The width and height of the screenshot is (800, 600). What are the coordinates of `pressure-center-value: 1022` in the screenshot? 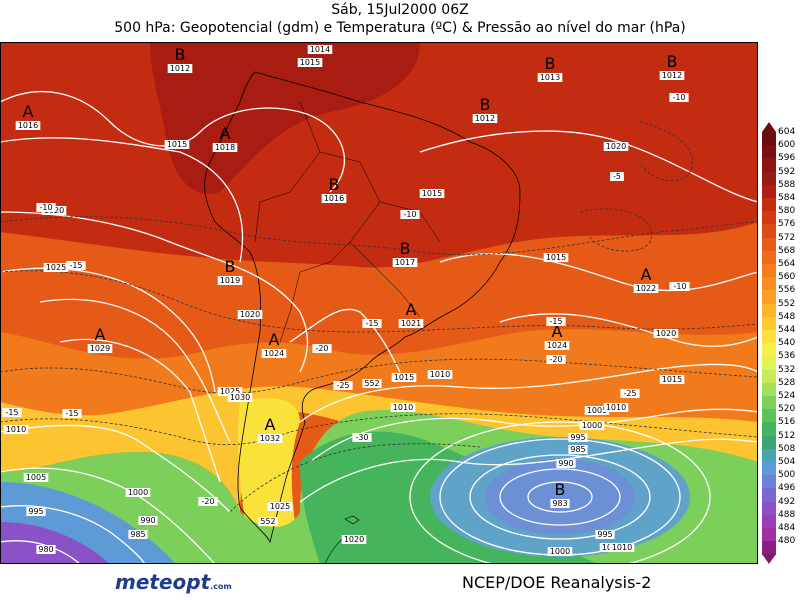 It's located at (646, 288).